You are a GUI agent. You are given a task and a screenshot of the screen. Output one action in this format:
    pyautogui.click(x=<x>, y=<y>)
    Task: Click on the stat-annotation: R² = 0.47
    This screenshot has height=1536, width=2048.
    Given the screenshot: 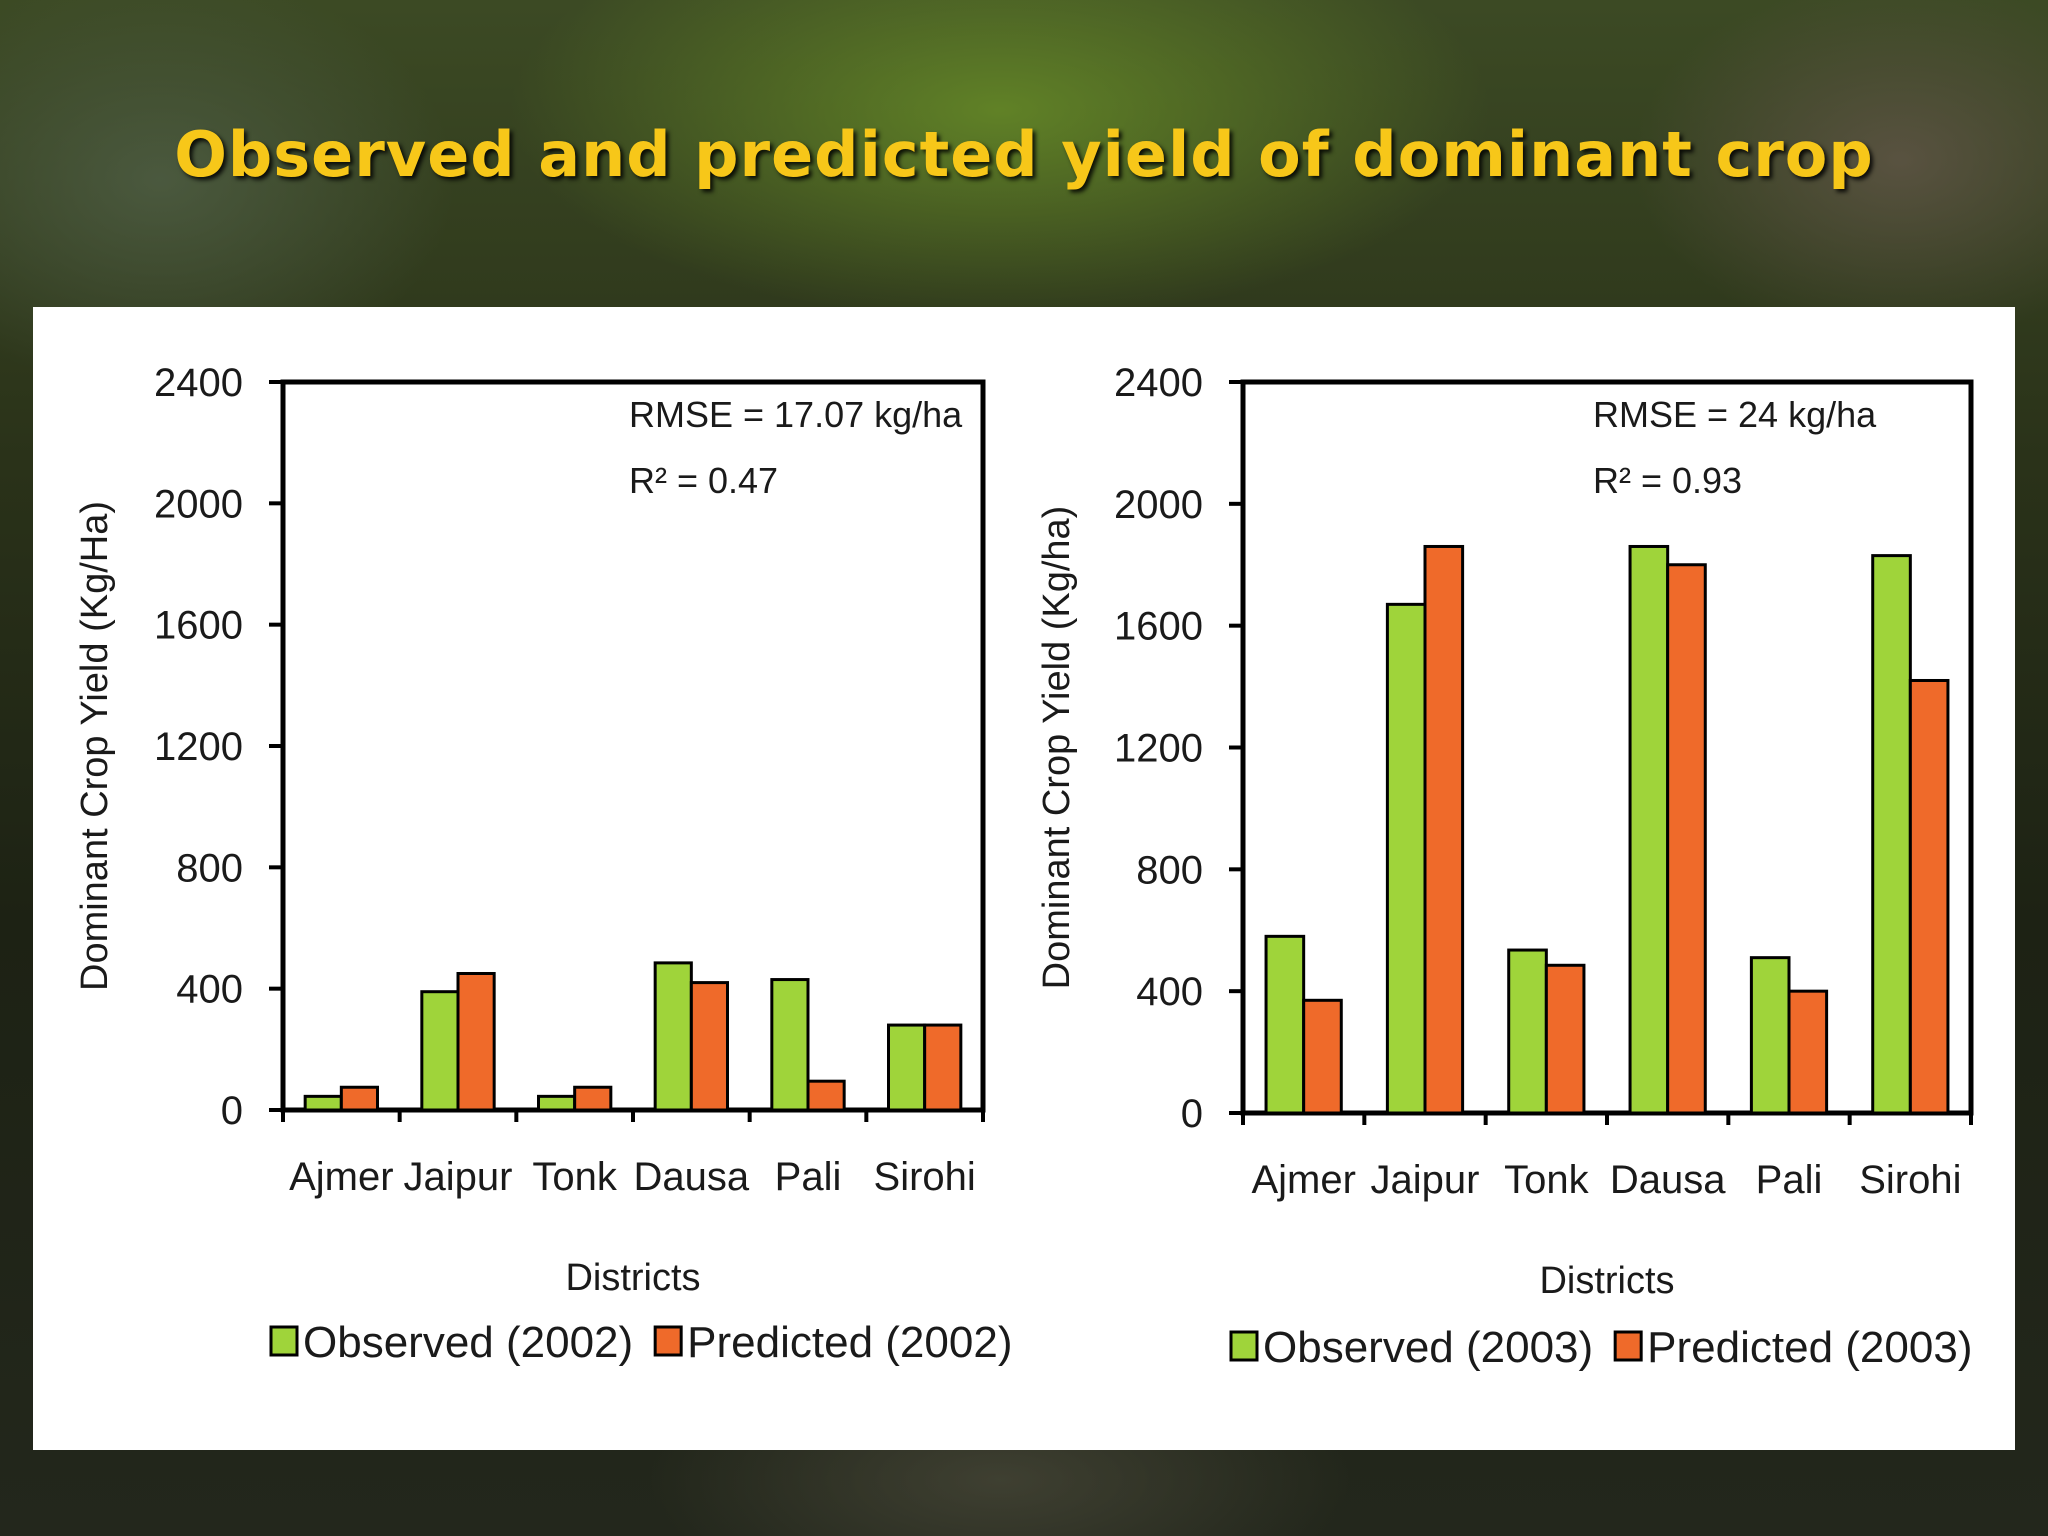 What is the action you would take?
    pyautogui.click(x=703, y=480)
    